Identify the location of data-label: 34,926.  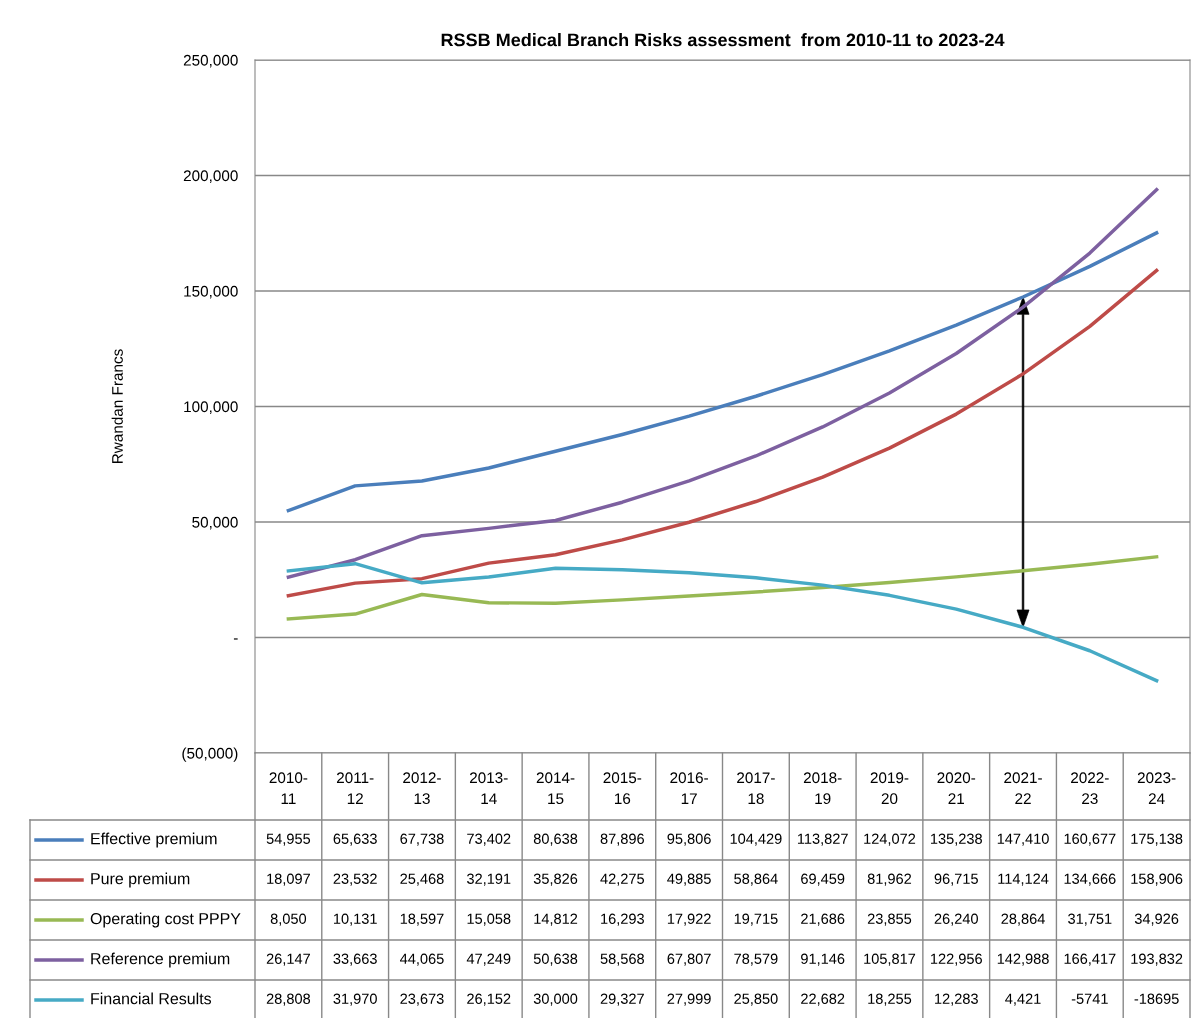
(1156, 919).